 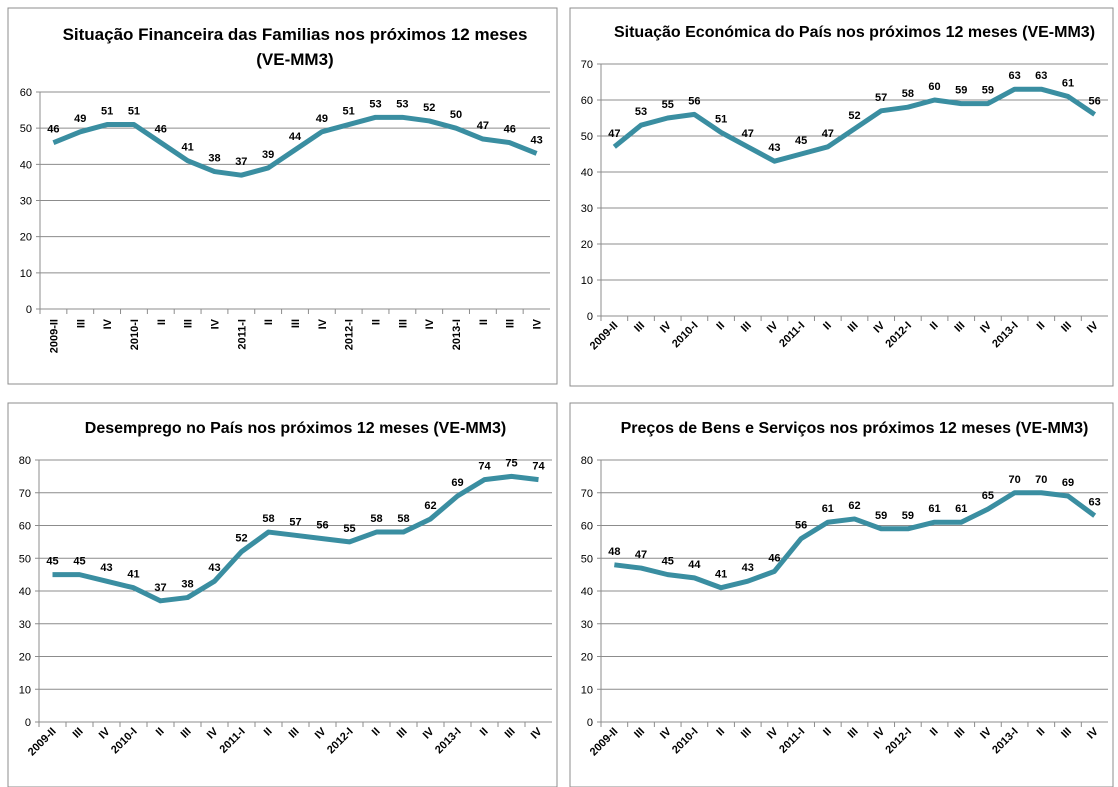 I want to click on data-label: 60, so click(x=934, y=87).